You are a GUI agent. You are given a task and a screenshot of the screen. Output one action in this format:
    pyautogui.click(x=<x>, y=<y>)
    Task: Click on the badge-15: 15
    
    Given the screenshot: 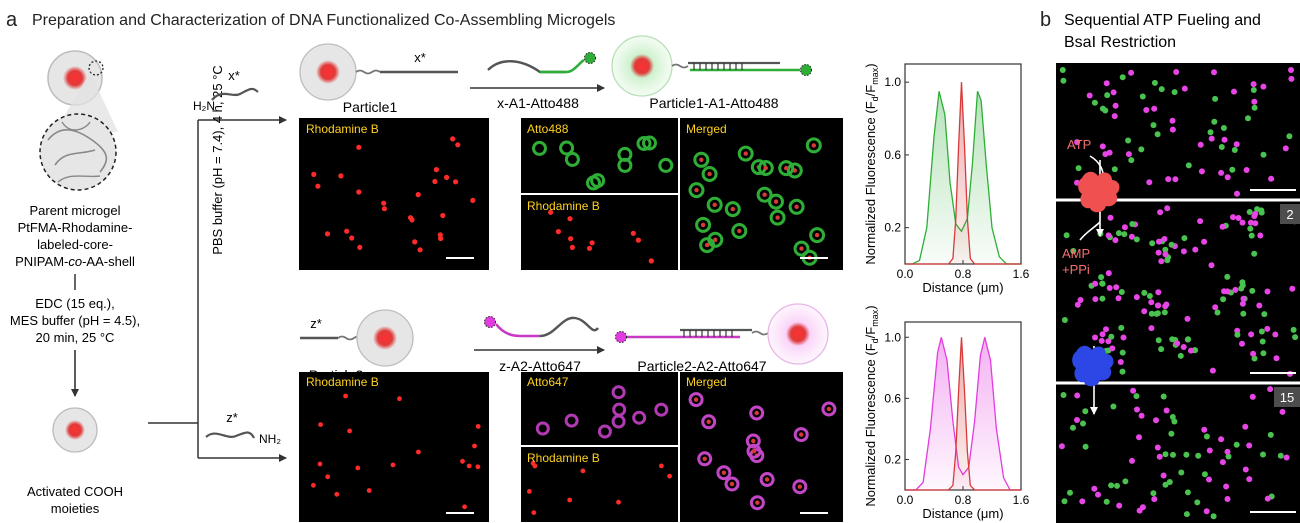 What is the action you would take?
    pyautogui.click(x=1287, y=397)
    